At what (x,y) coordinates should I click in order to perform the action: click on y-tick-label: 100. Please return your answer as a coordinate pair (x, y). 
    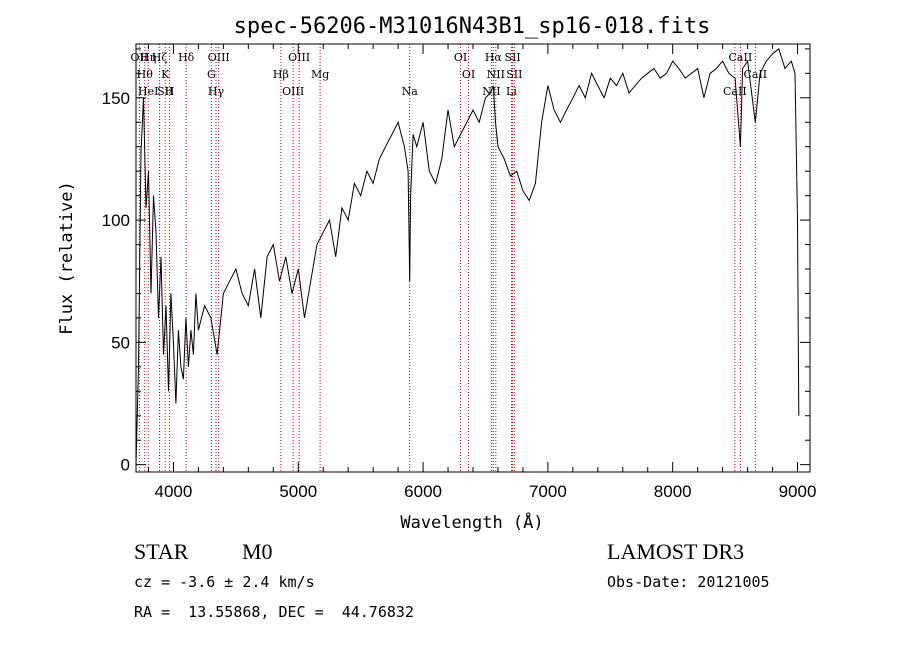
    Looking at the image, I should click on (116, 220).